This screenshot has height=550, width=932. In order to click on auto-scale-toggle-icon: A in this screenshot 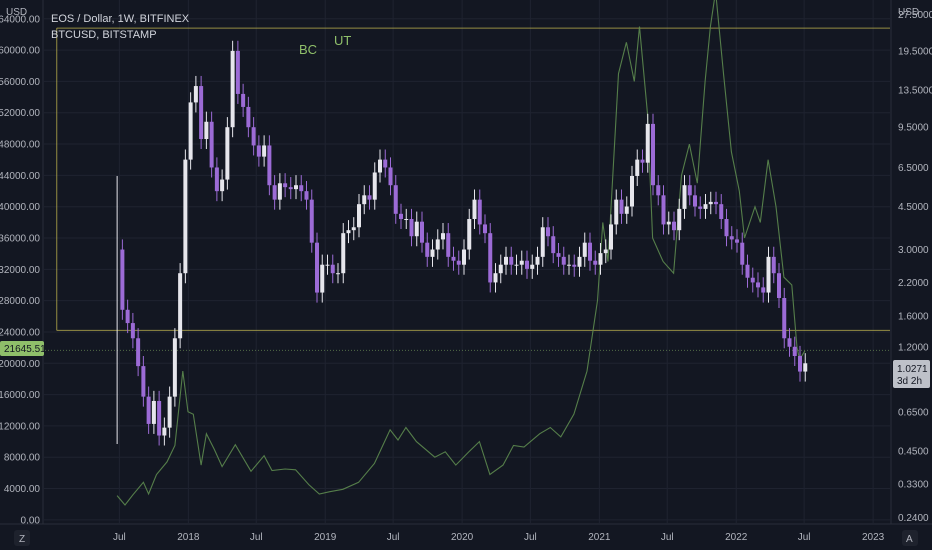, I will do `click(910, 538)`.